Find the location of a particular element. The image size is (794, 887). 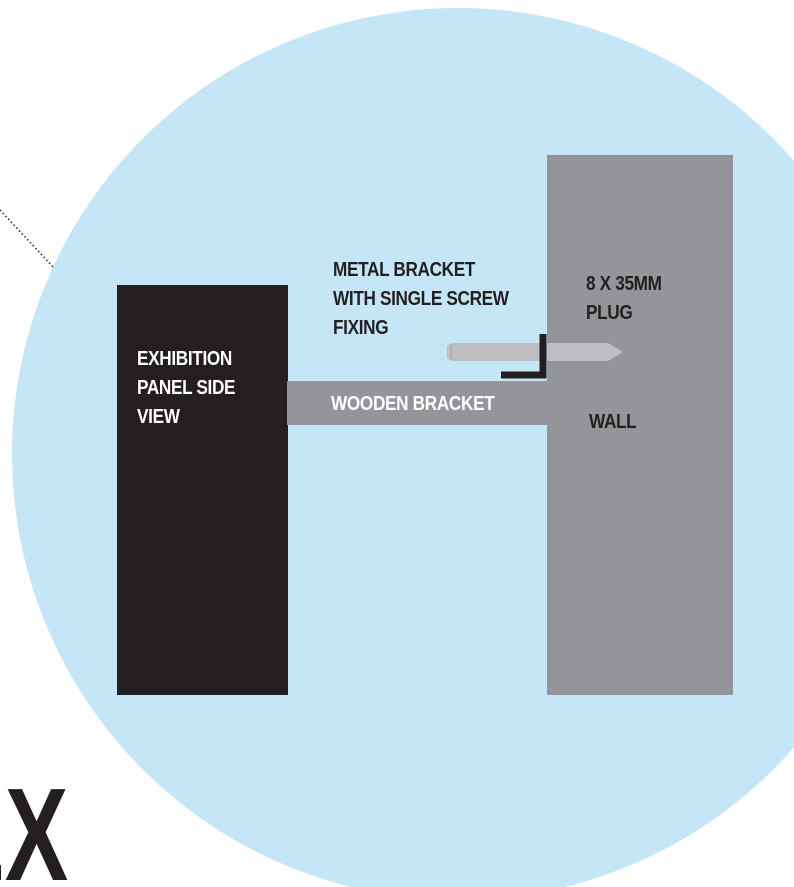

panel-label: EXHIBITION PANEL SIDE VIEW is located at coordinates (186, 388).